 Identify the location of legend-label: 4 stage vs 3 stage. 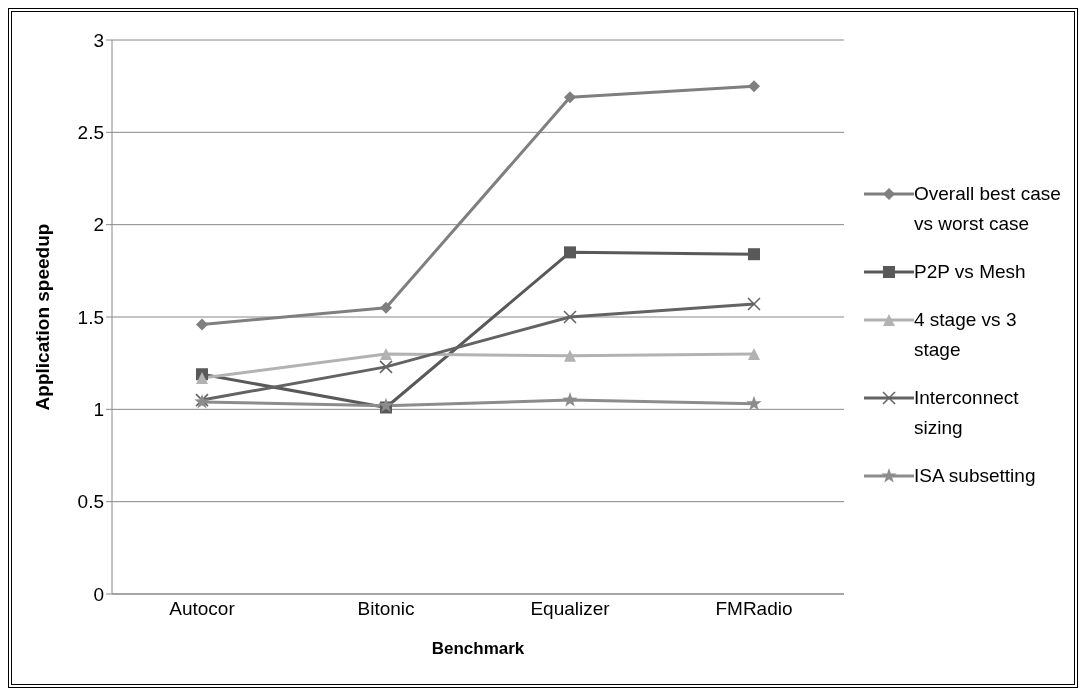
(966, 335).